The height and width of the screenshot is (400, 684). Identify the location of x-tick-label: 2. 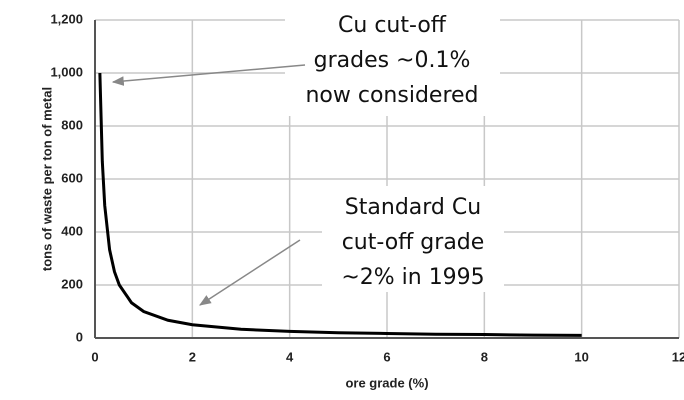
(192, 356).